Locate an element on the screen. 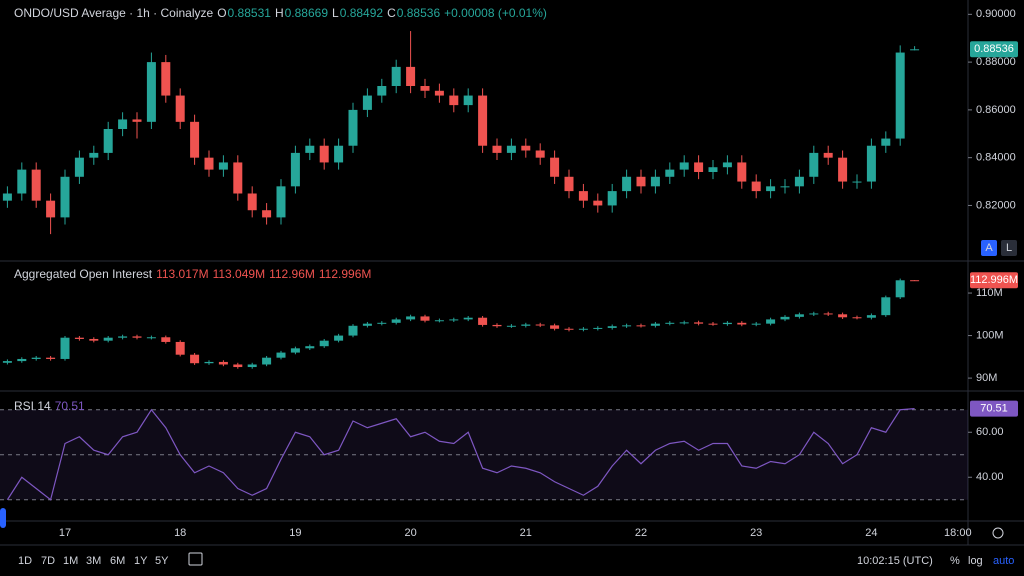 This screenshot has width=1024, height=576. scale-option: auto is located at coordinates (1003, 561).